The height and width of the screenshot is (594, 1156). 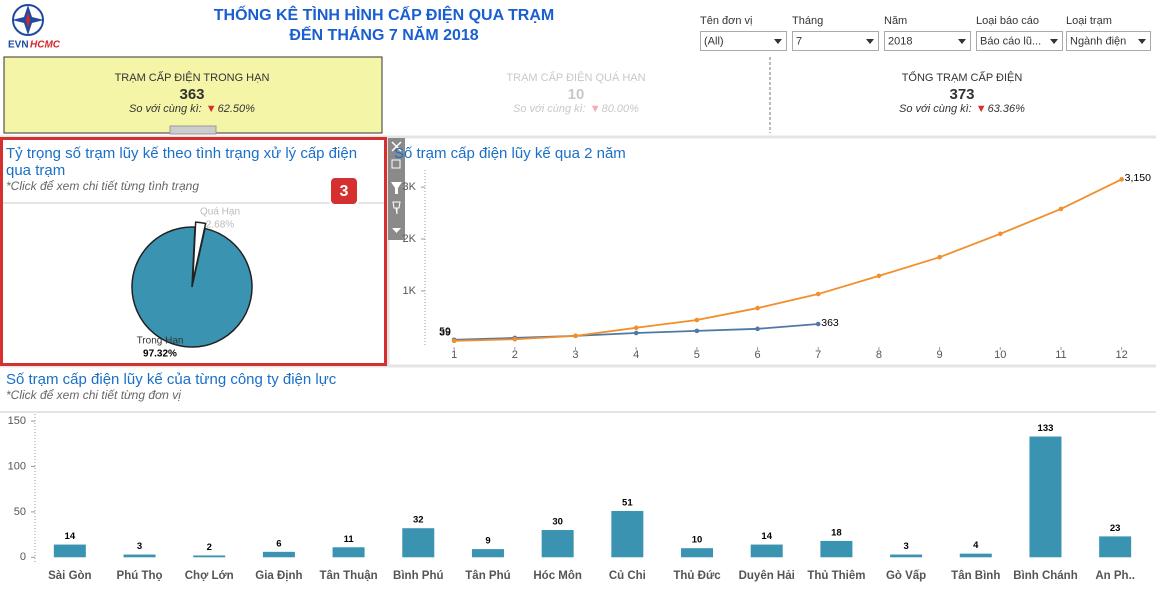 What do you see at coordinates (445, 333) in the screenshot?
I see `data-label: 39` at bounding box center [445, 333].